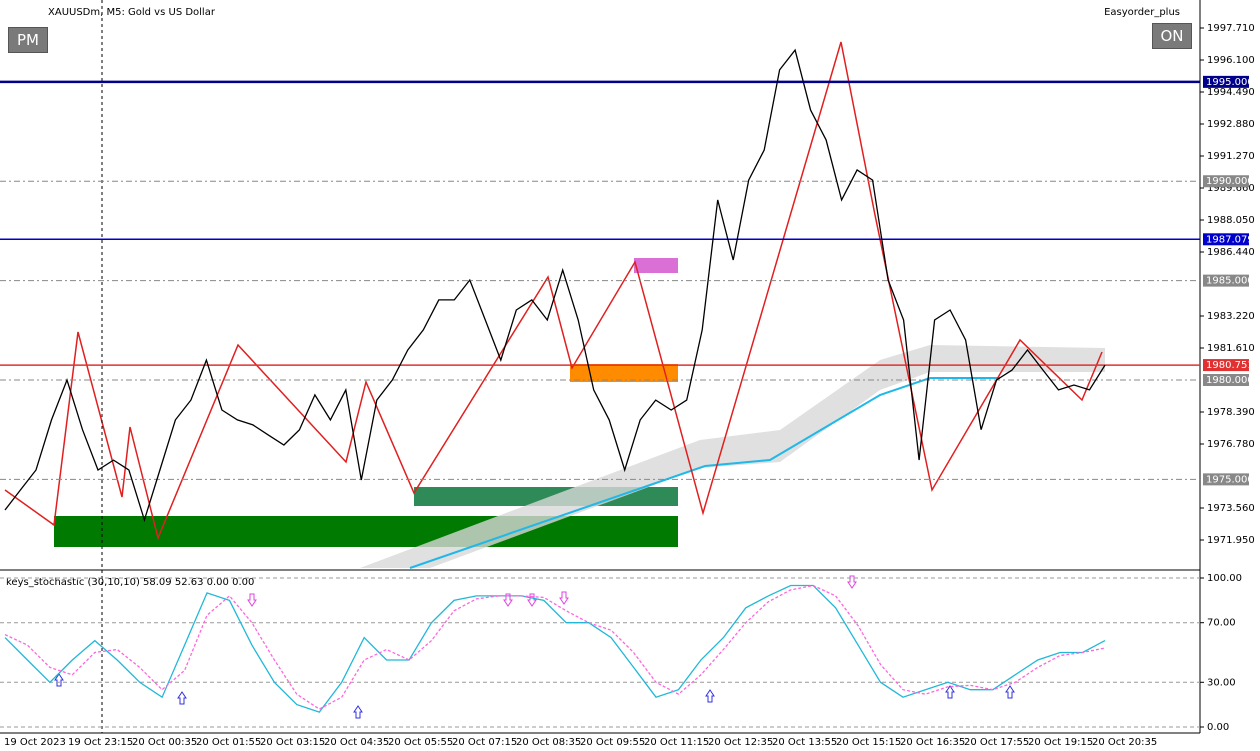 Image resolution: width=1260 pixels, height=751 pixels. What do you see at coordinates (356, 742) in the screenshot?
I see `x-tick-label: 20 Oct 04:35` at bounding box center [356, 742].